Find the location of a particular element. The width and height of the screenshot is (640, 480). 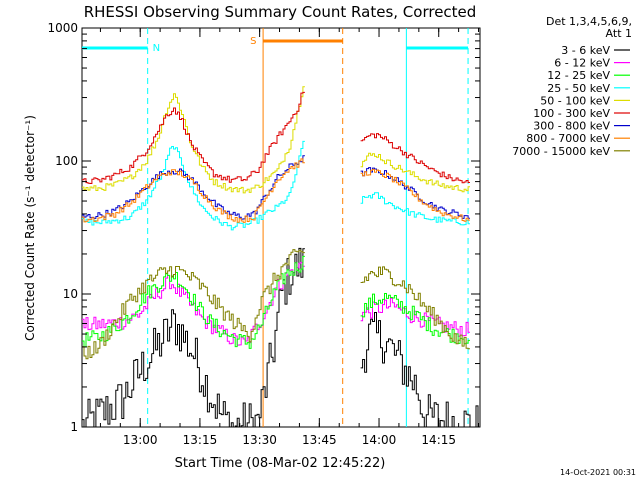

x-tick-label: 13:45 is located at coordinates (319, 440).